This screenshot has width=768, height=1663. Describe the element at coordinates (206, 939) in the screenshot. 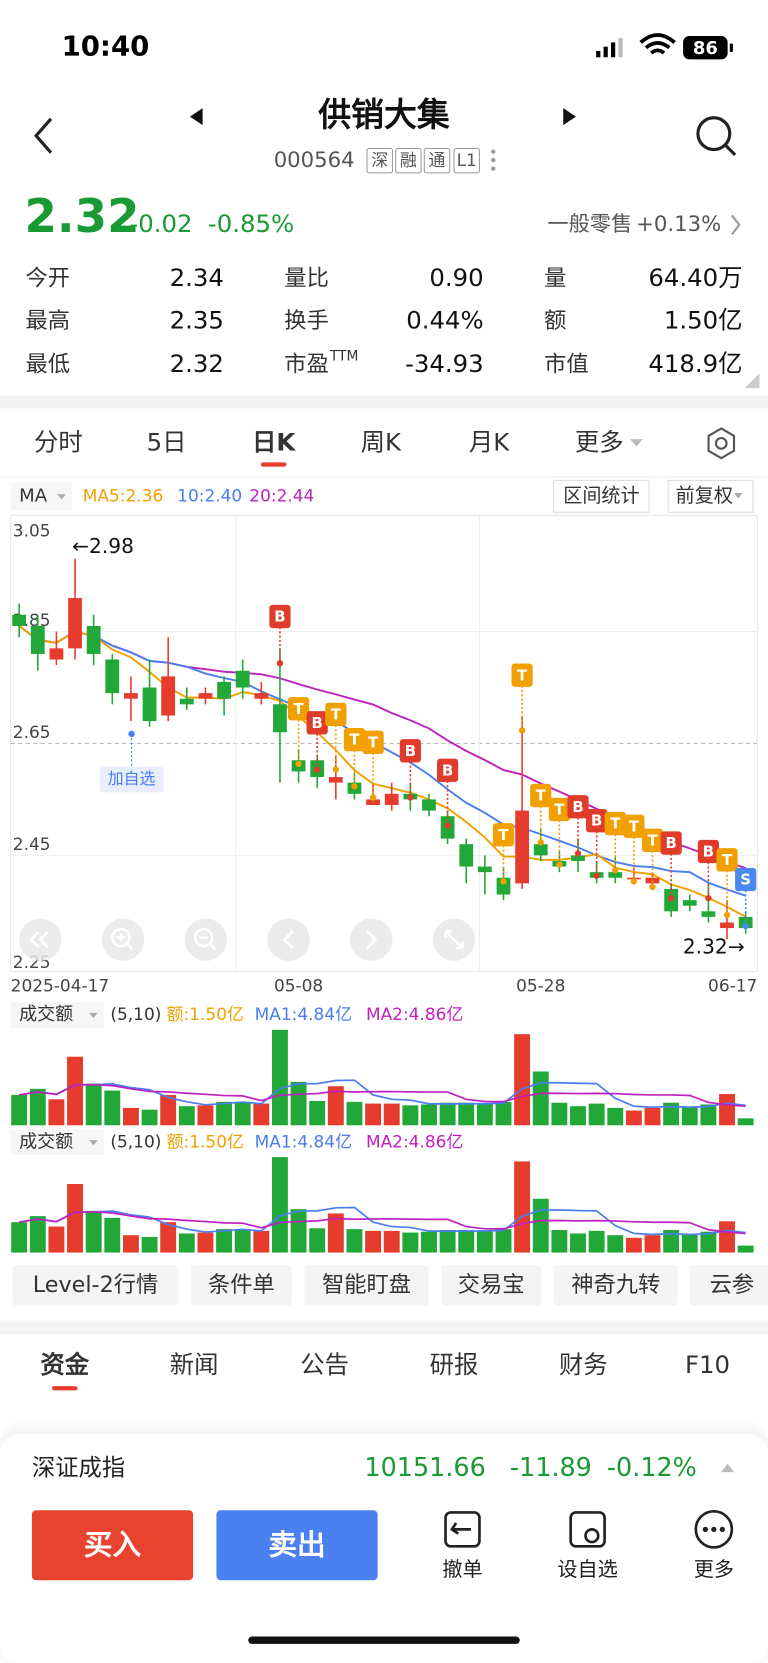

I see `control-zoom-out` at that location.